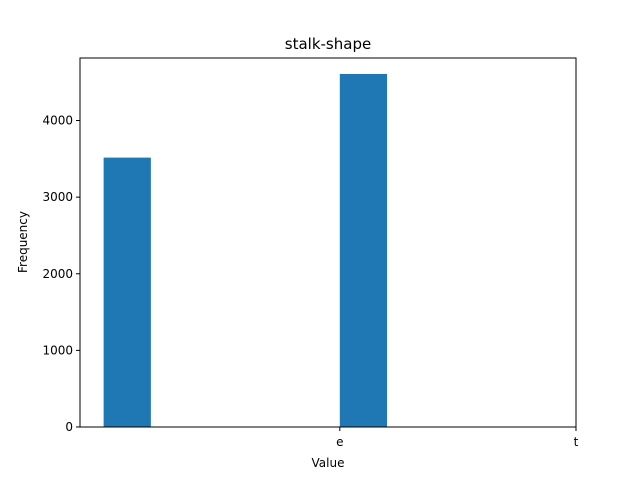 Image resolution: width=640 pixels, height=480 pixels. What do you see at coordinates (576, 442) in the screenshot?
I see `x-tick-label-1: t` at bounding box center [576, 442].